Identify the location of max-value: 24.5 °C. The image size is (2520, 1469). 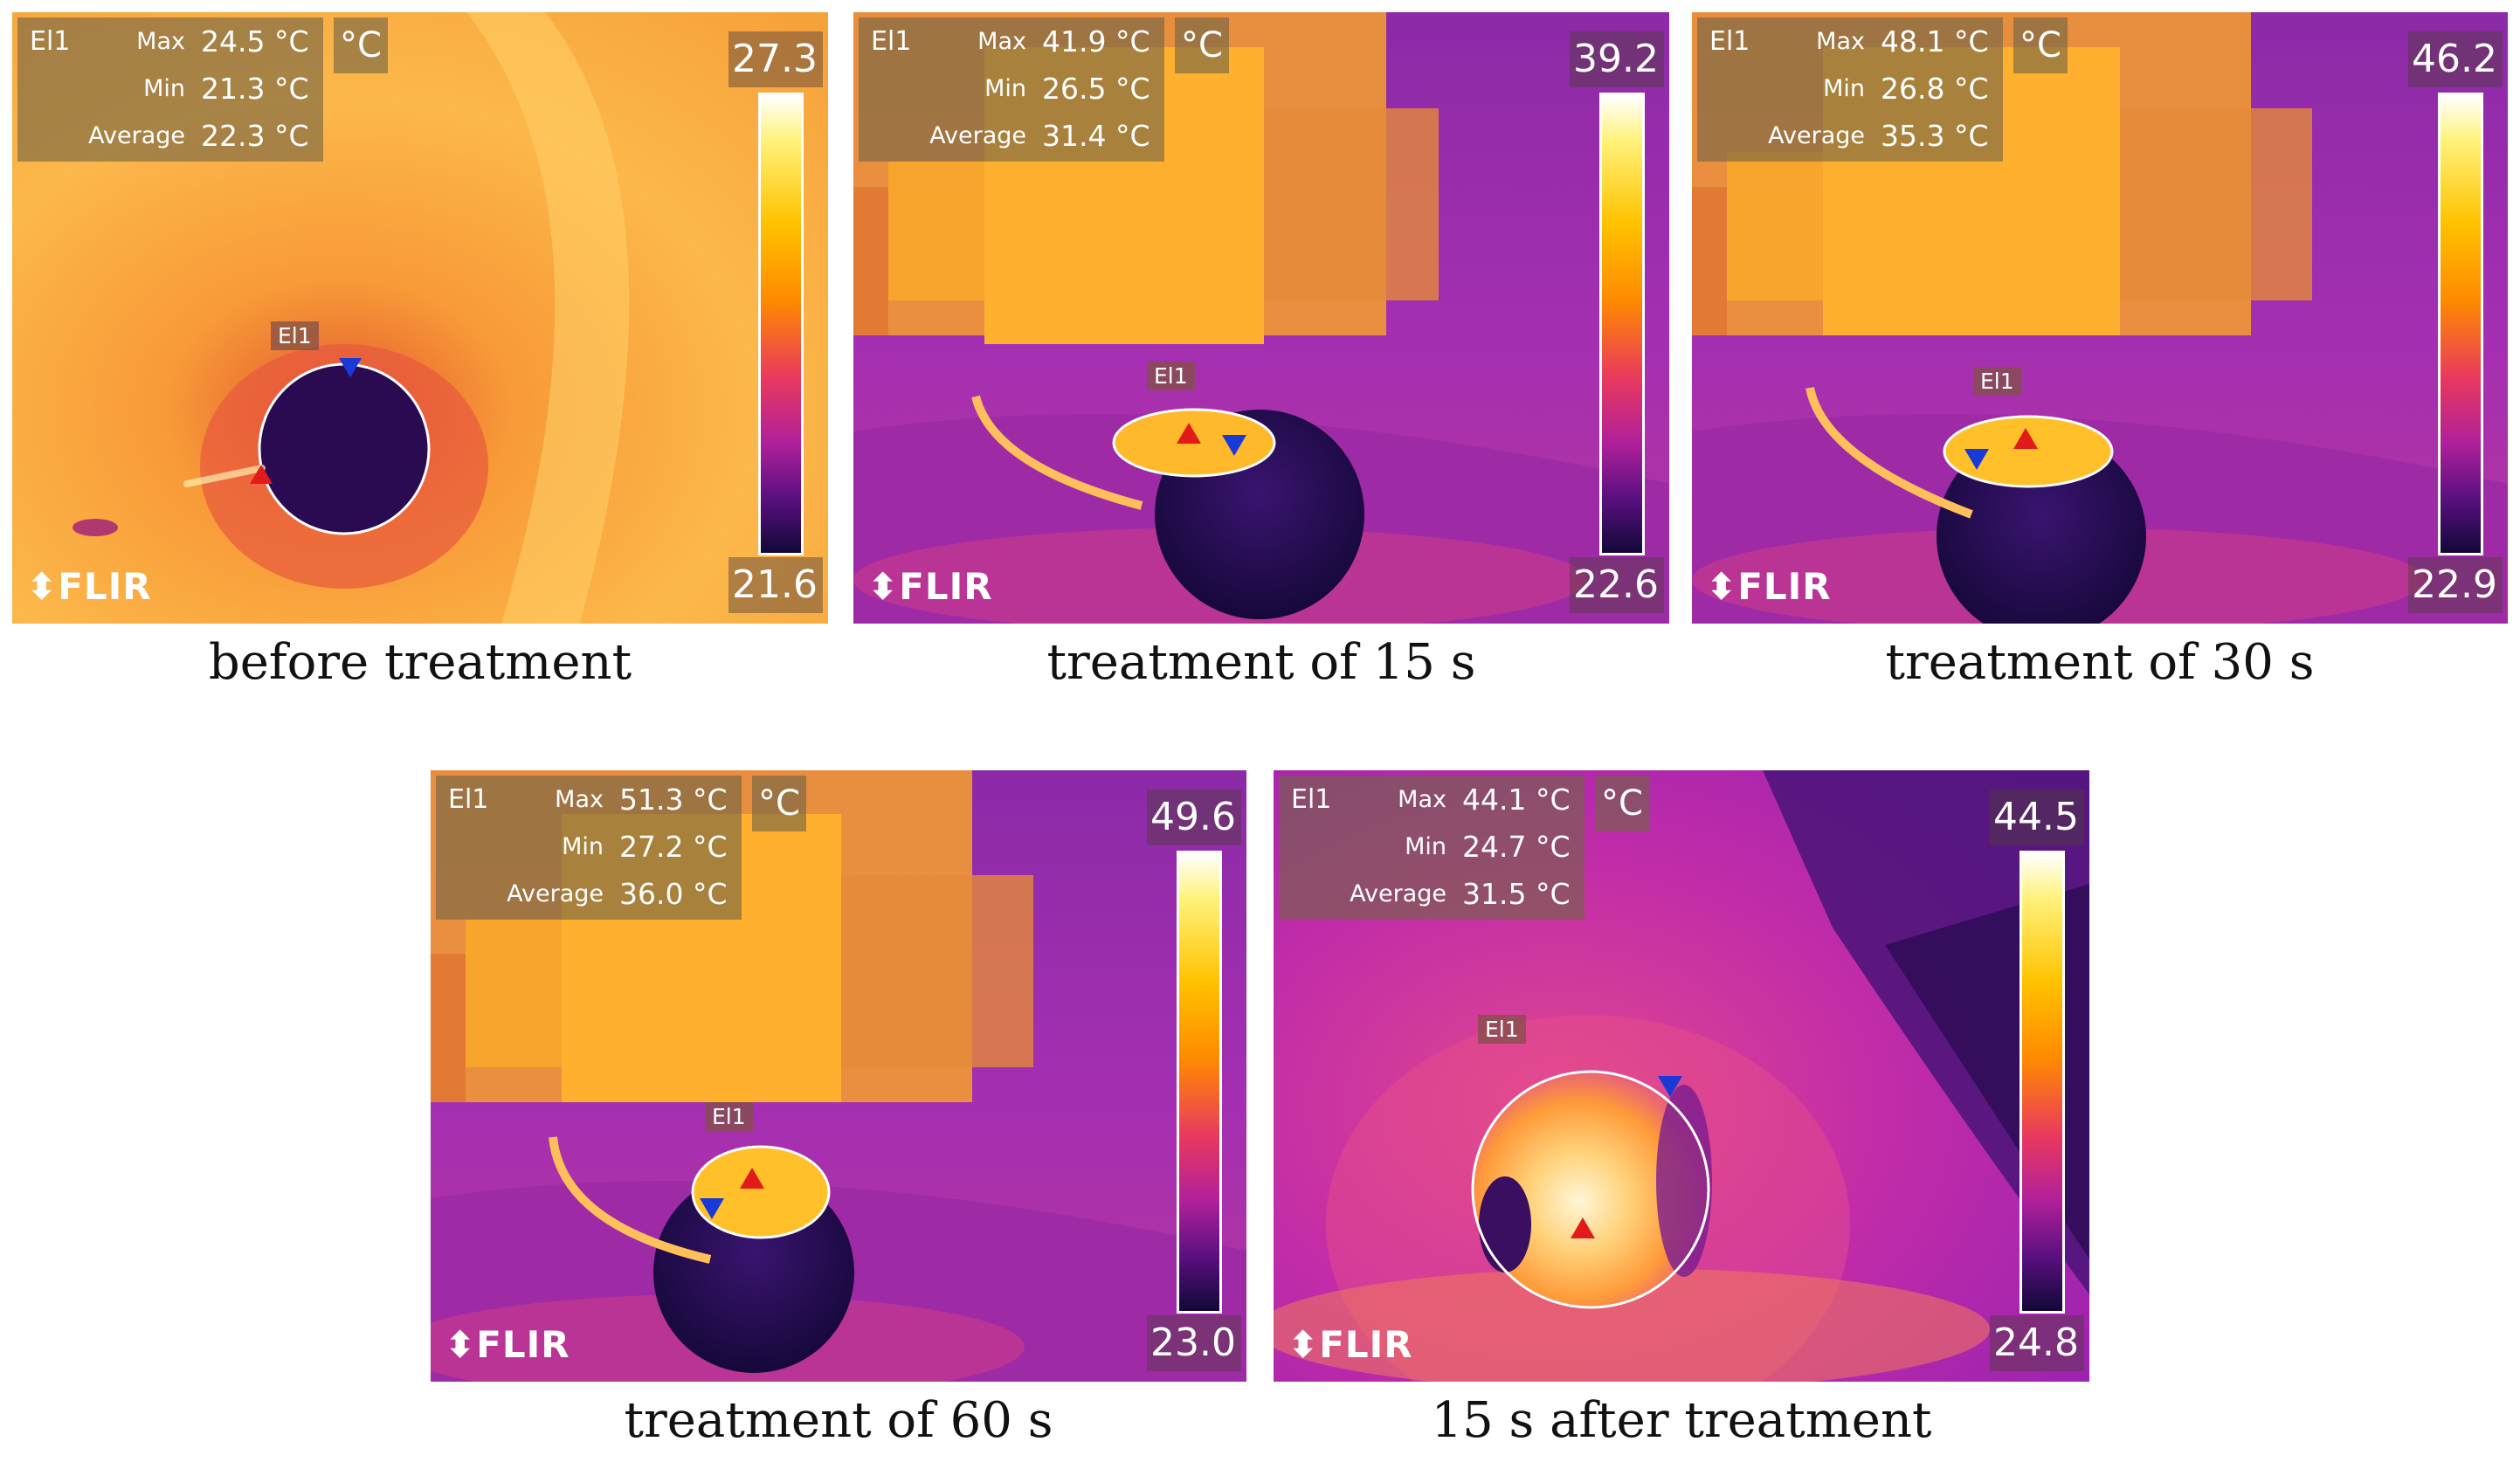
(255, 41).